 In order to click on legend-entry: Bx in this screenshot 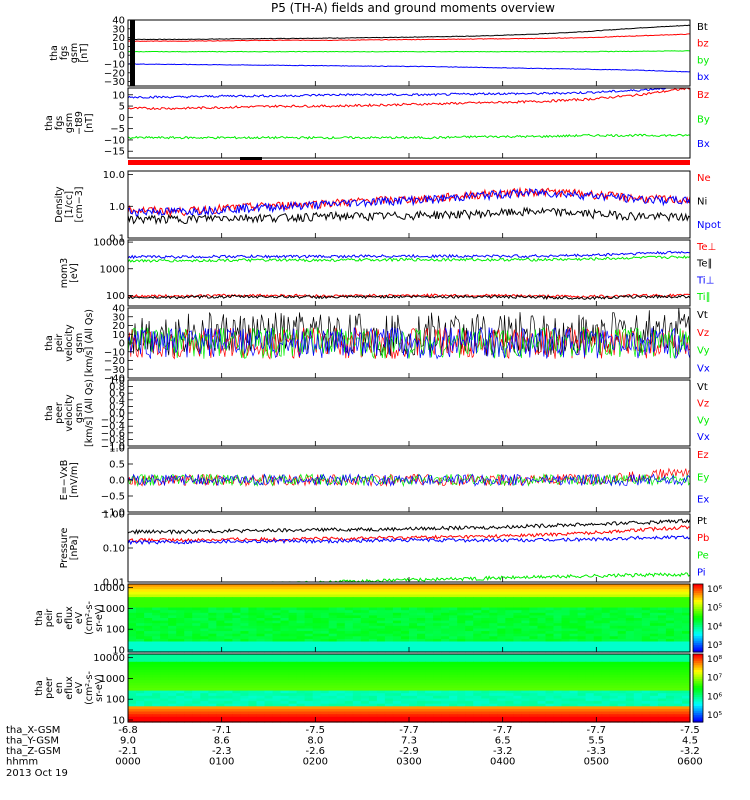, I will do `click(703, 144)`.